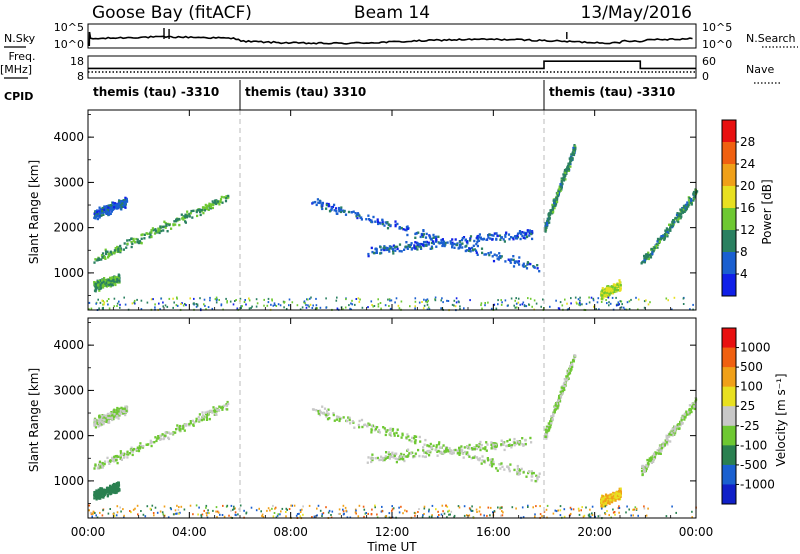 Image resolution: width=800 pixels, height=554 pixels. Describe the element at coordinates (709, 61) in the screenshot. I see `nave-tick-top: 60` at that location.